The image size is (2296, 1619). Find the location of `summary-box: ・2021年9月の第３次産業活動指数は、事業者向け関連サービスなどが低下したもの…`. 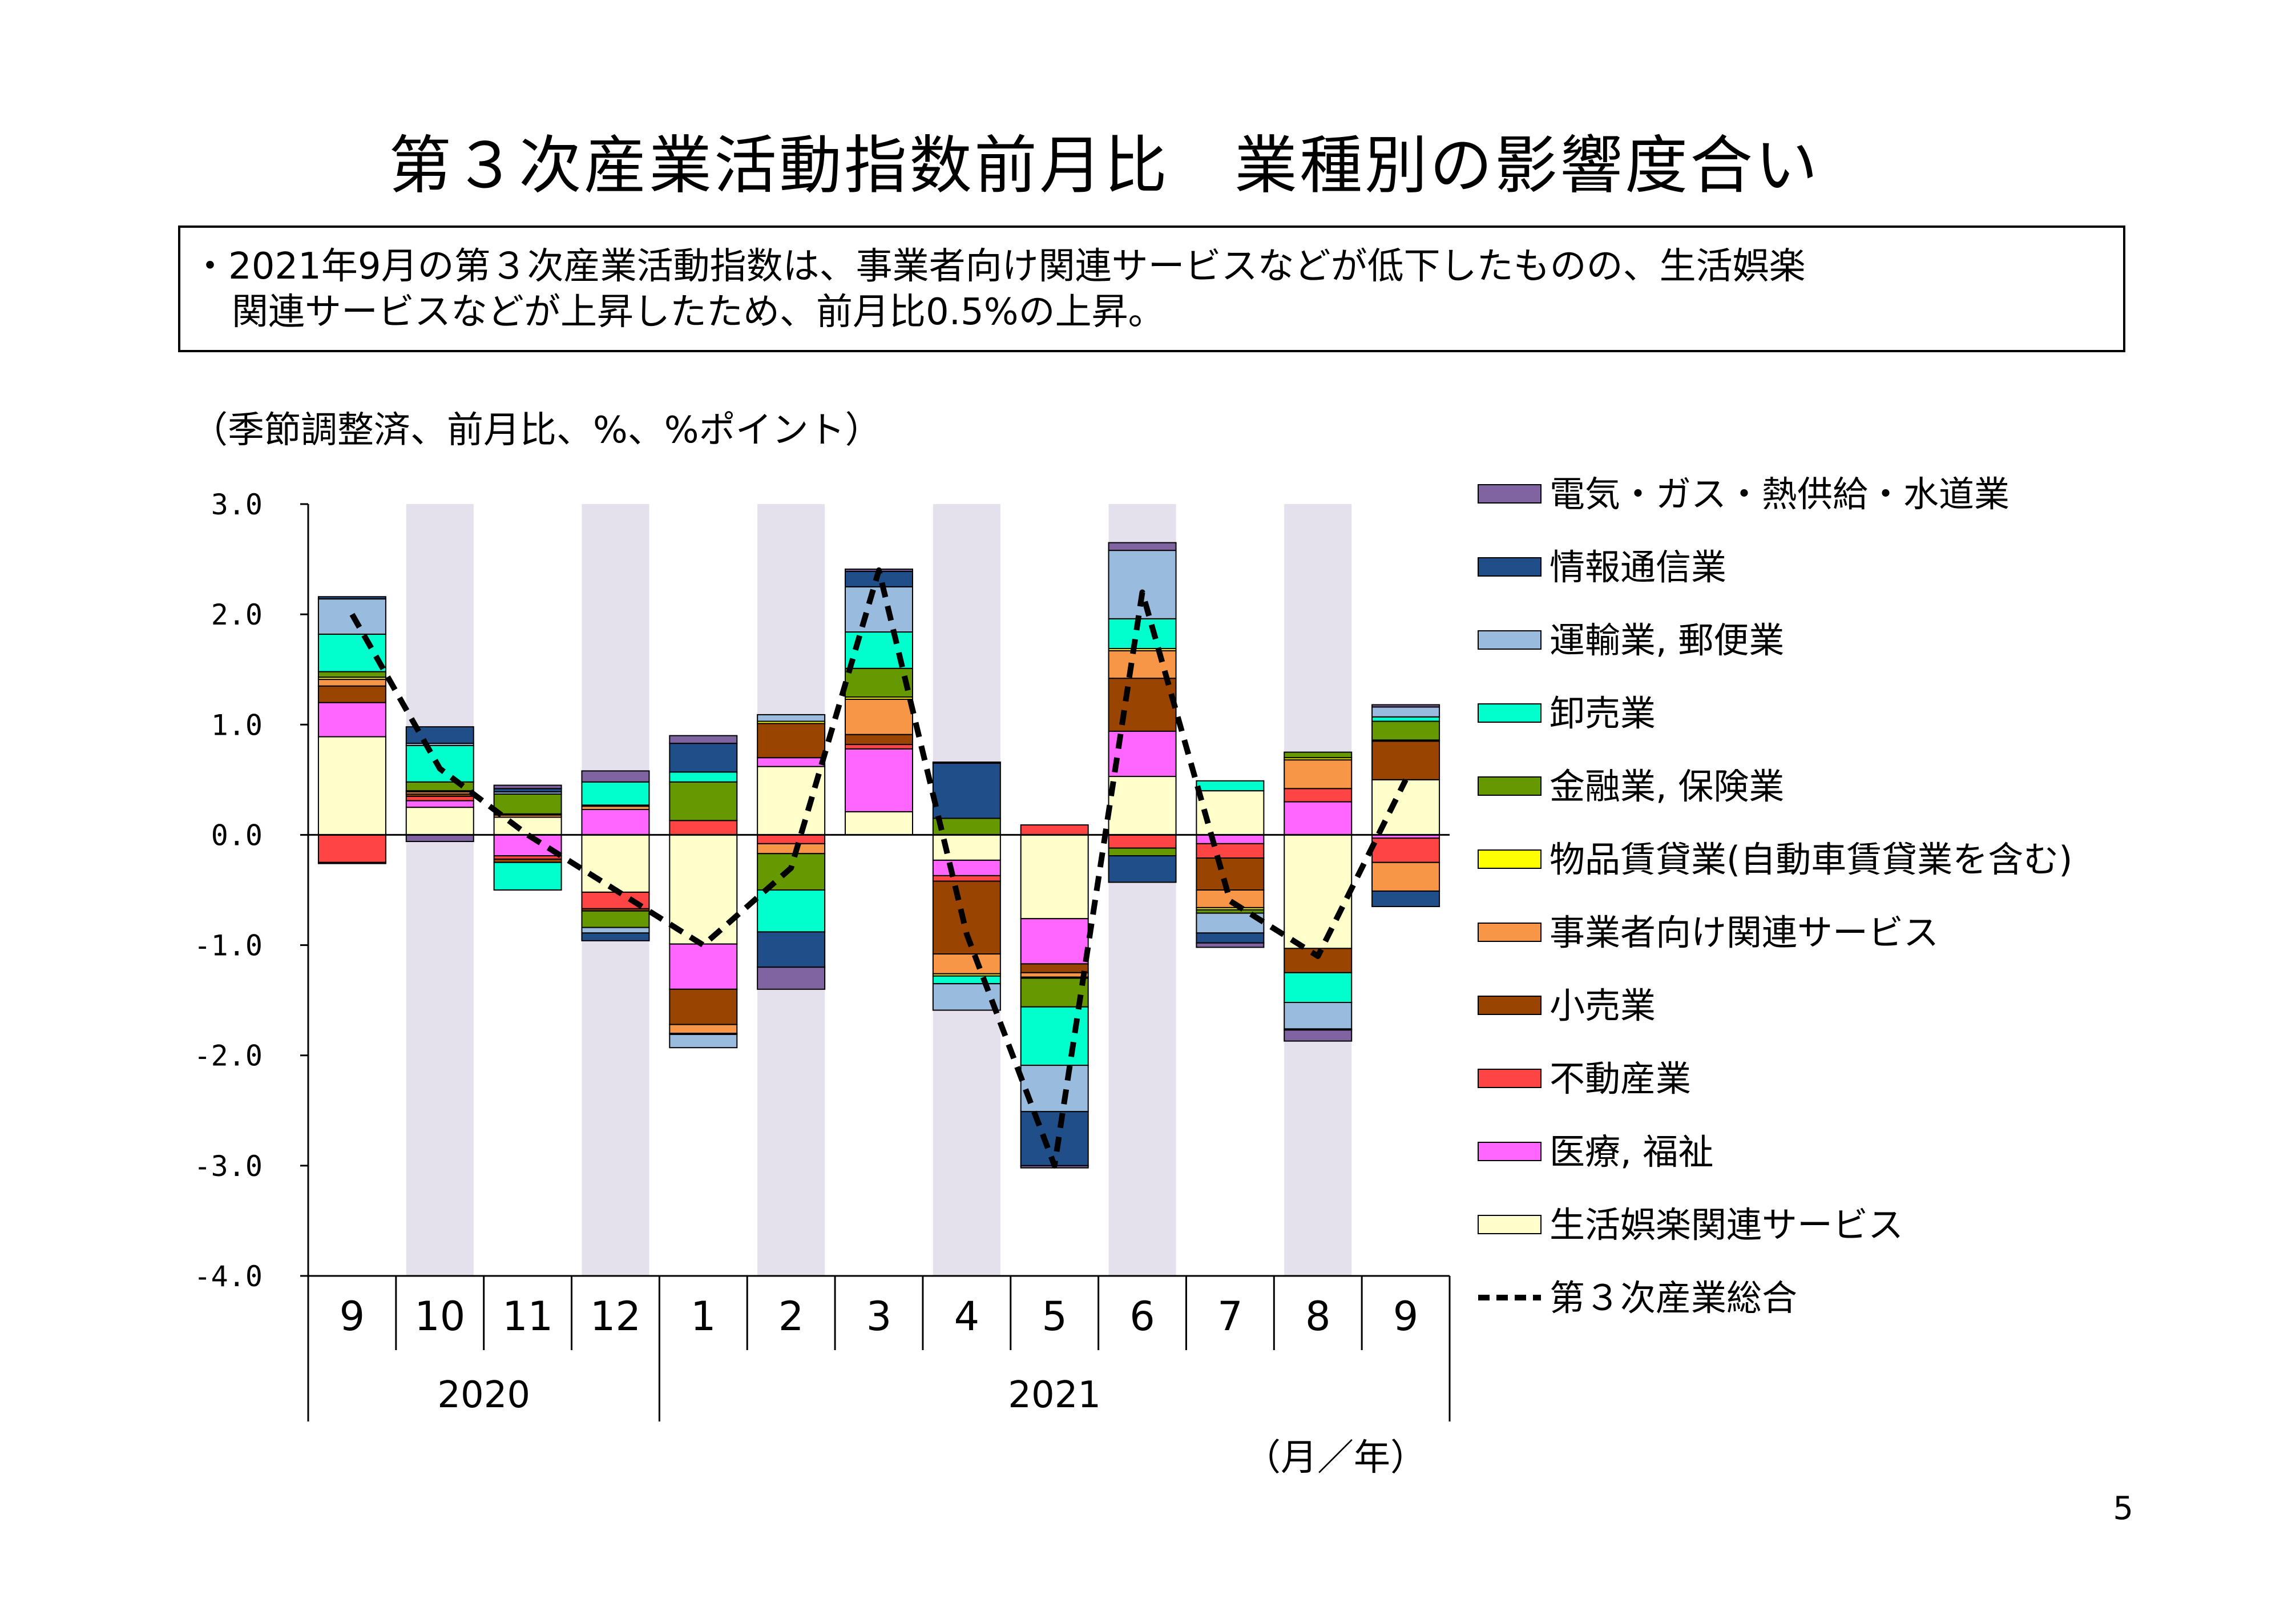

summary-box: ・2021年9月の第３次産業活動指数は、事業者向け関連サービスなどが低下したもの… is located at coordinates (1151, 288).